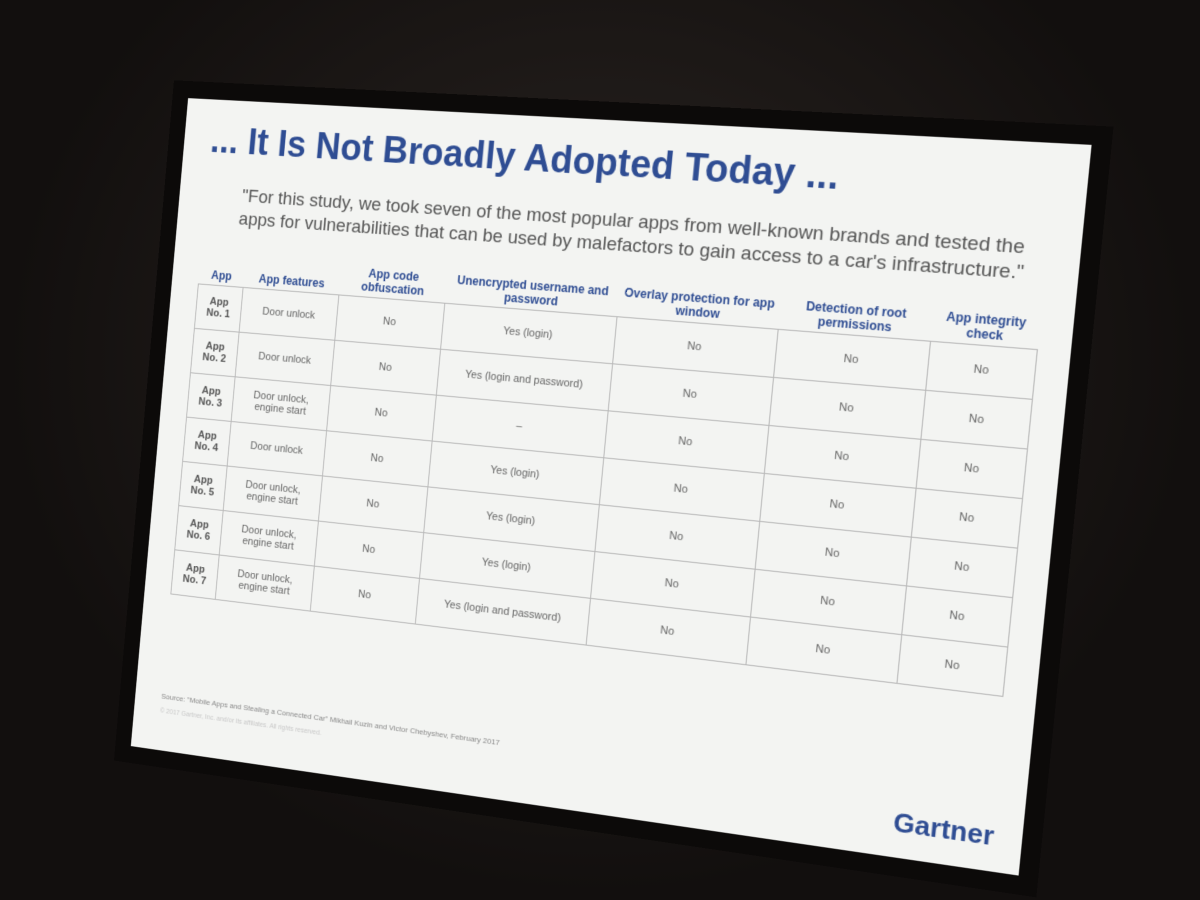 This screenshot has height=900, width=1200. I want to click on table-cell: Door unlock, so click(289, 314).